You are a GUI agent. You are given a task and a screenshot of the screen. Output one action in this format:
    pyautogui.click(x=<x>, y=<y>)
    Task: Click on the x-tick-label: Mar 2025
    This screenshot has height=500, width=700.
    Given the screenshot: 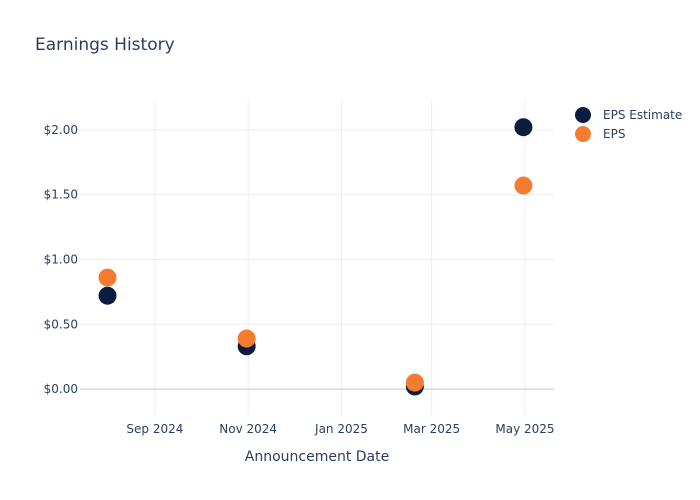 What is the action you would take?
    pyautogui.click(x=431, y=429)
    